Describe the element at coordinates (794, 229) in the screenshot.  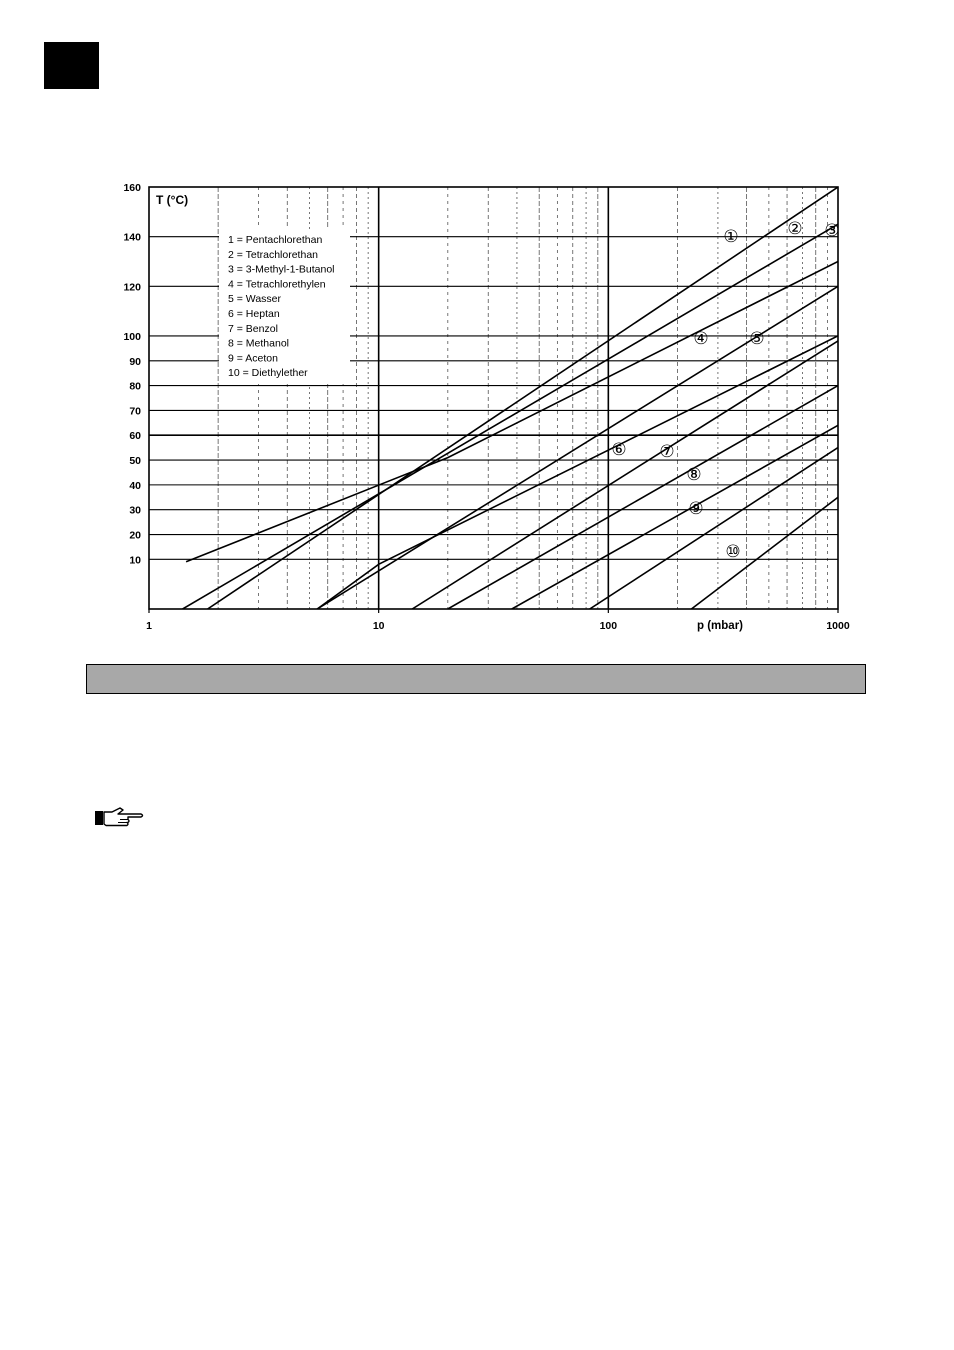
I see `series-marker-2: ②` at that location.